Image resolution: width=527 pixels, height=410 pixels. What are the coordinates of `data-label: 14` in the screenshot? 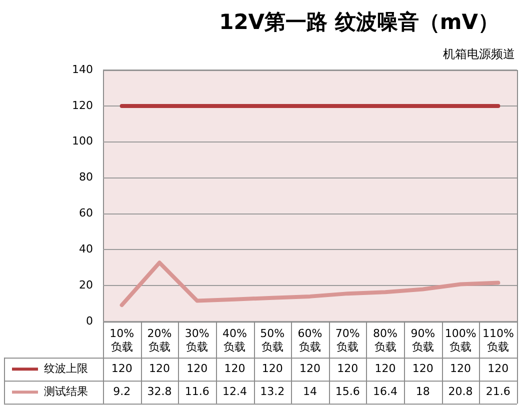 It's located at (310, 391).